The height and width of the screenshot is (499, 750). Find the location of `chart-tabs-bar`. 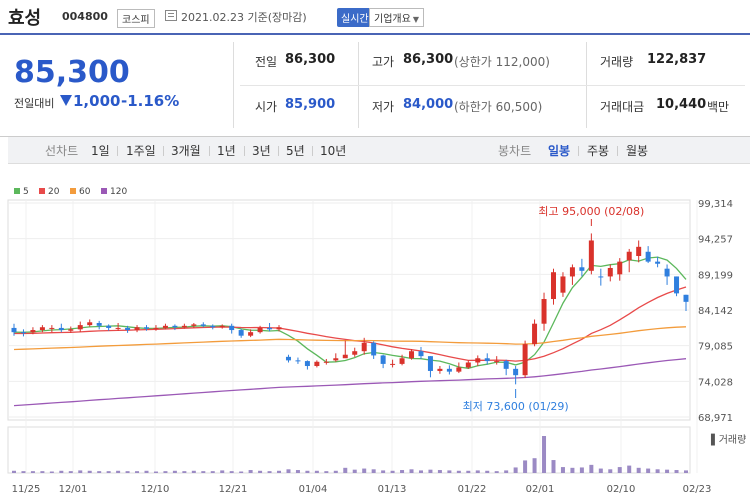

chart-tabs-bar is located at coordinates (379, 150).